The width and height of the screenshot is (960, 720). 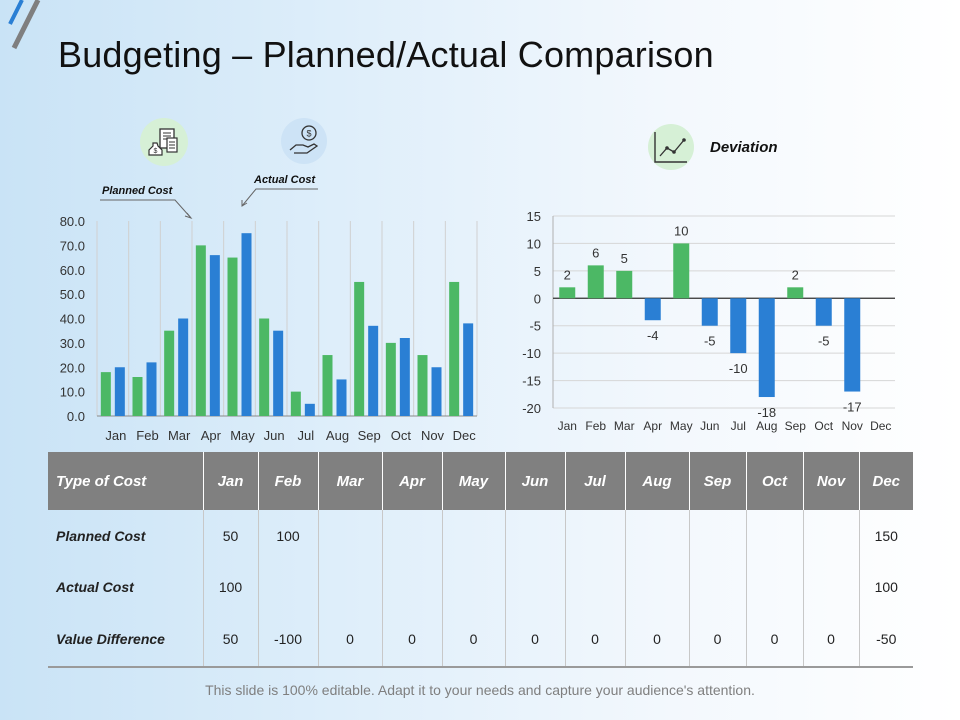 What do you see at coordinates (535, 481) in the screenshot?
I see `table-header-cell: Jun` at bounding box center [535, 481].